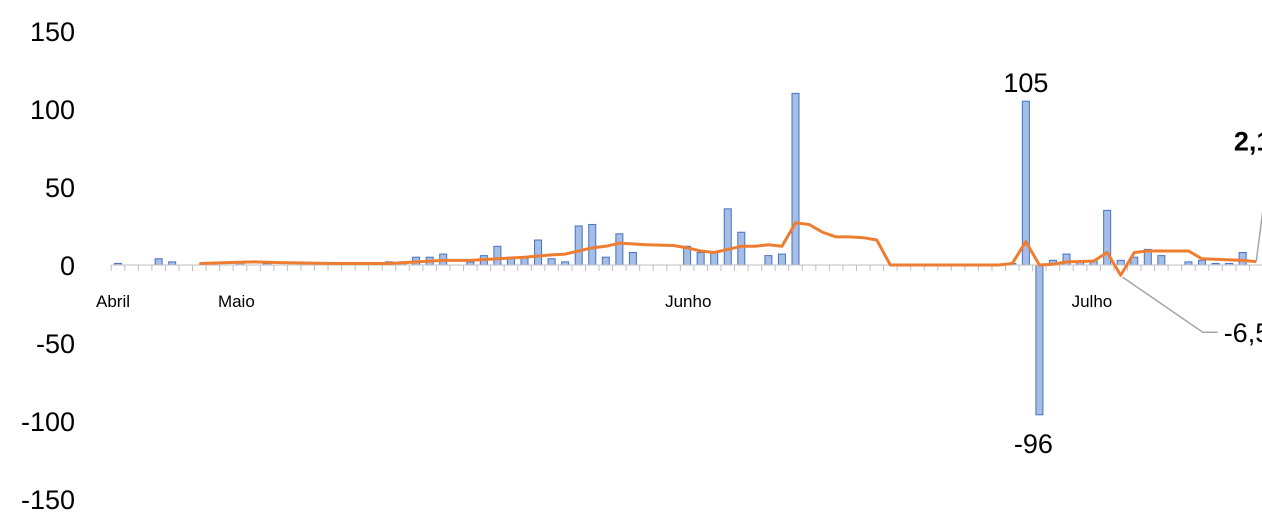  I want to click on y-tick-label: -150, so click(48, 499).